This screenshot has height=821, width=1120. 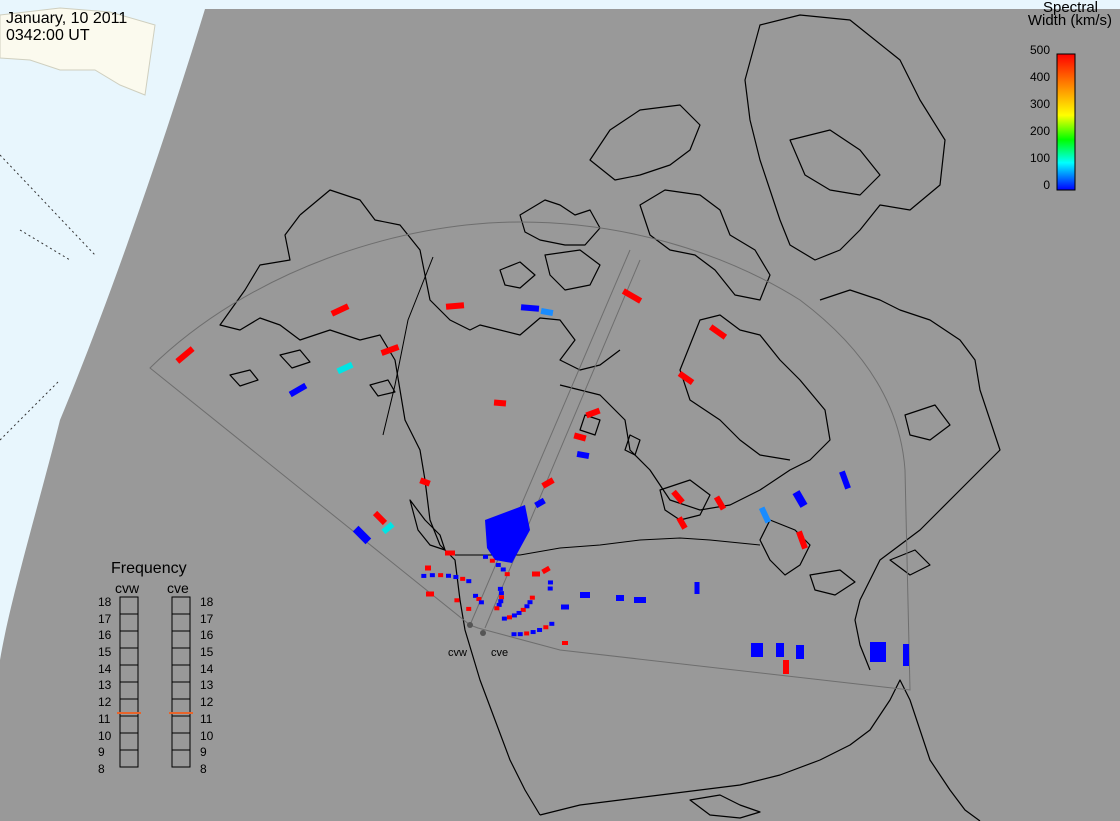 What do you see at coordinates (48, 35) in the screenshot?
I see `time-label: 0342:00 UT` at bounding box center [48, 35].